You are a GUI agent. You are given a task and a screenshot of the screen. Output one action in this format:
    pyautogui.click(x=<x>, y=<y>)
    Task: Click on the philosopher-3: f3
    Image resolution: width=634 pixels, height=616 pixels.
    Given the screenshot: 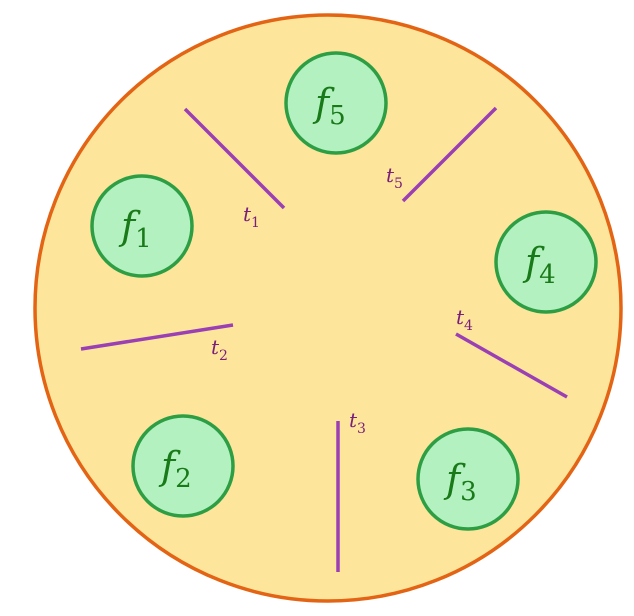 What is the action you would take?
    pyautogui.click(x=468, y=479)
    